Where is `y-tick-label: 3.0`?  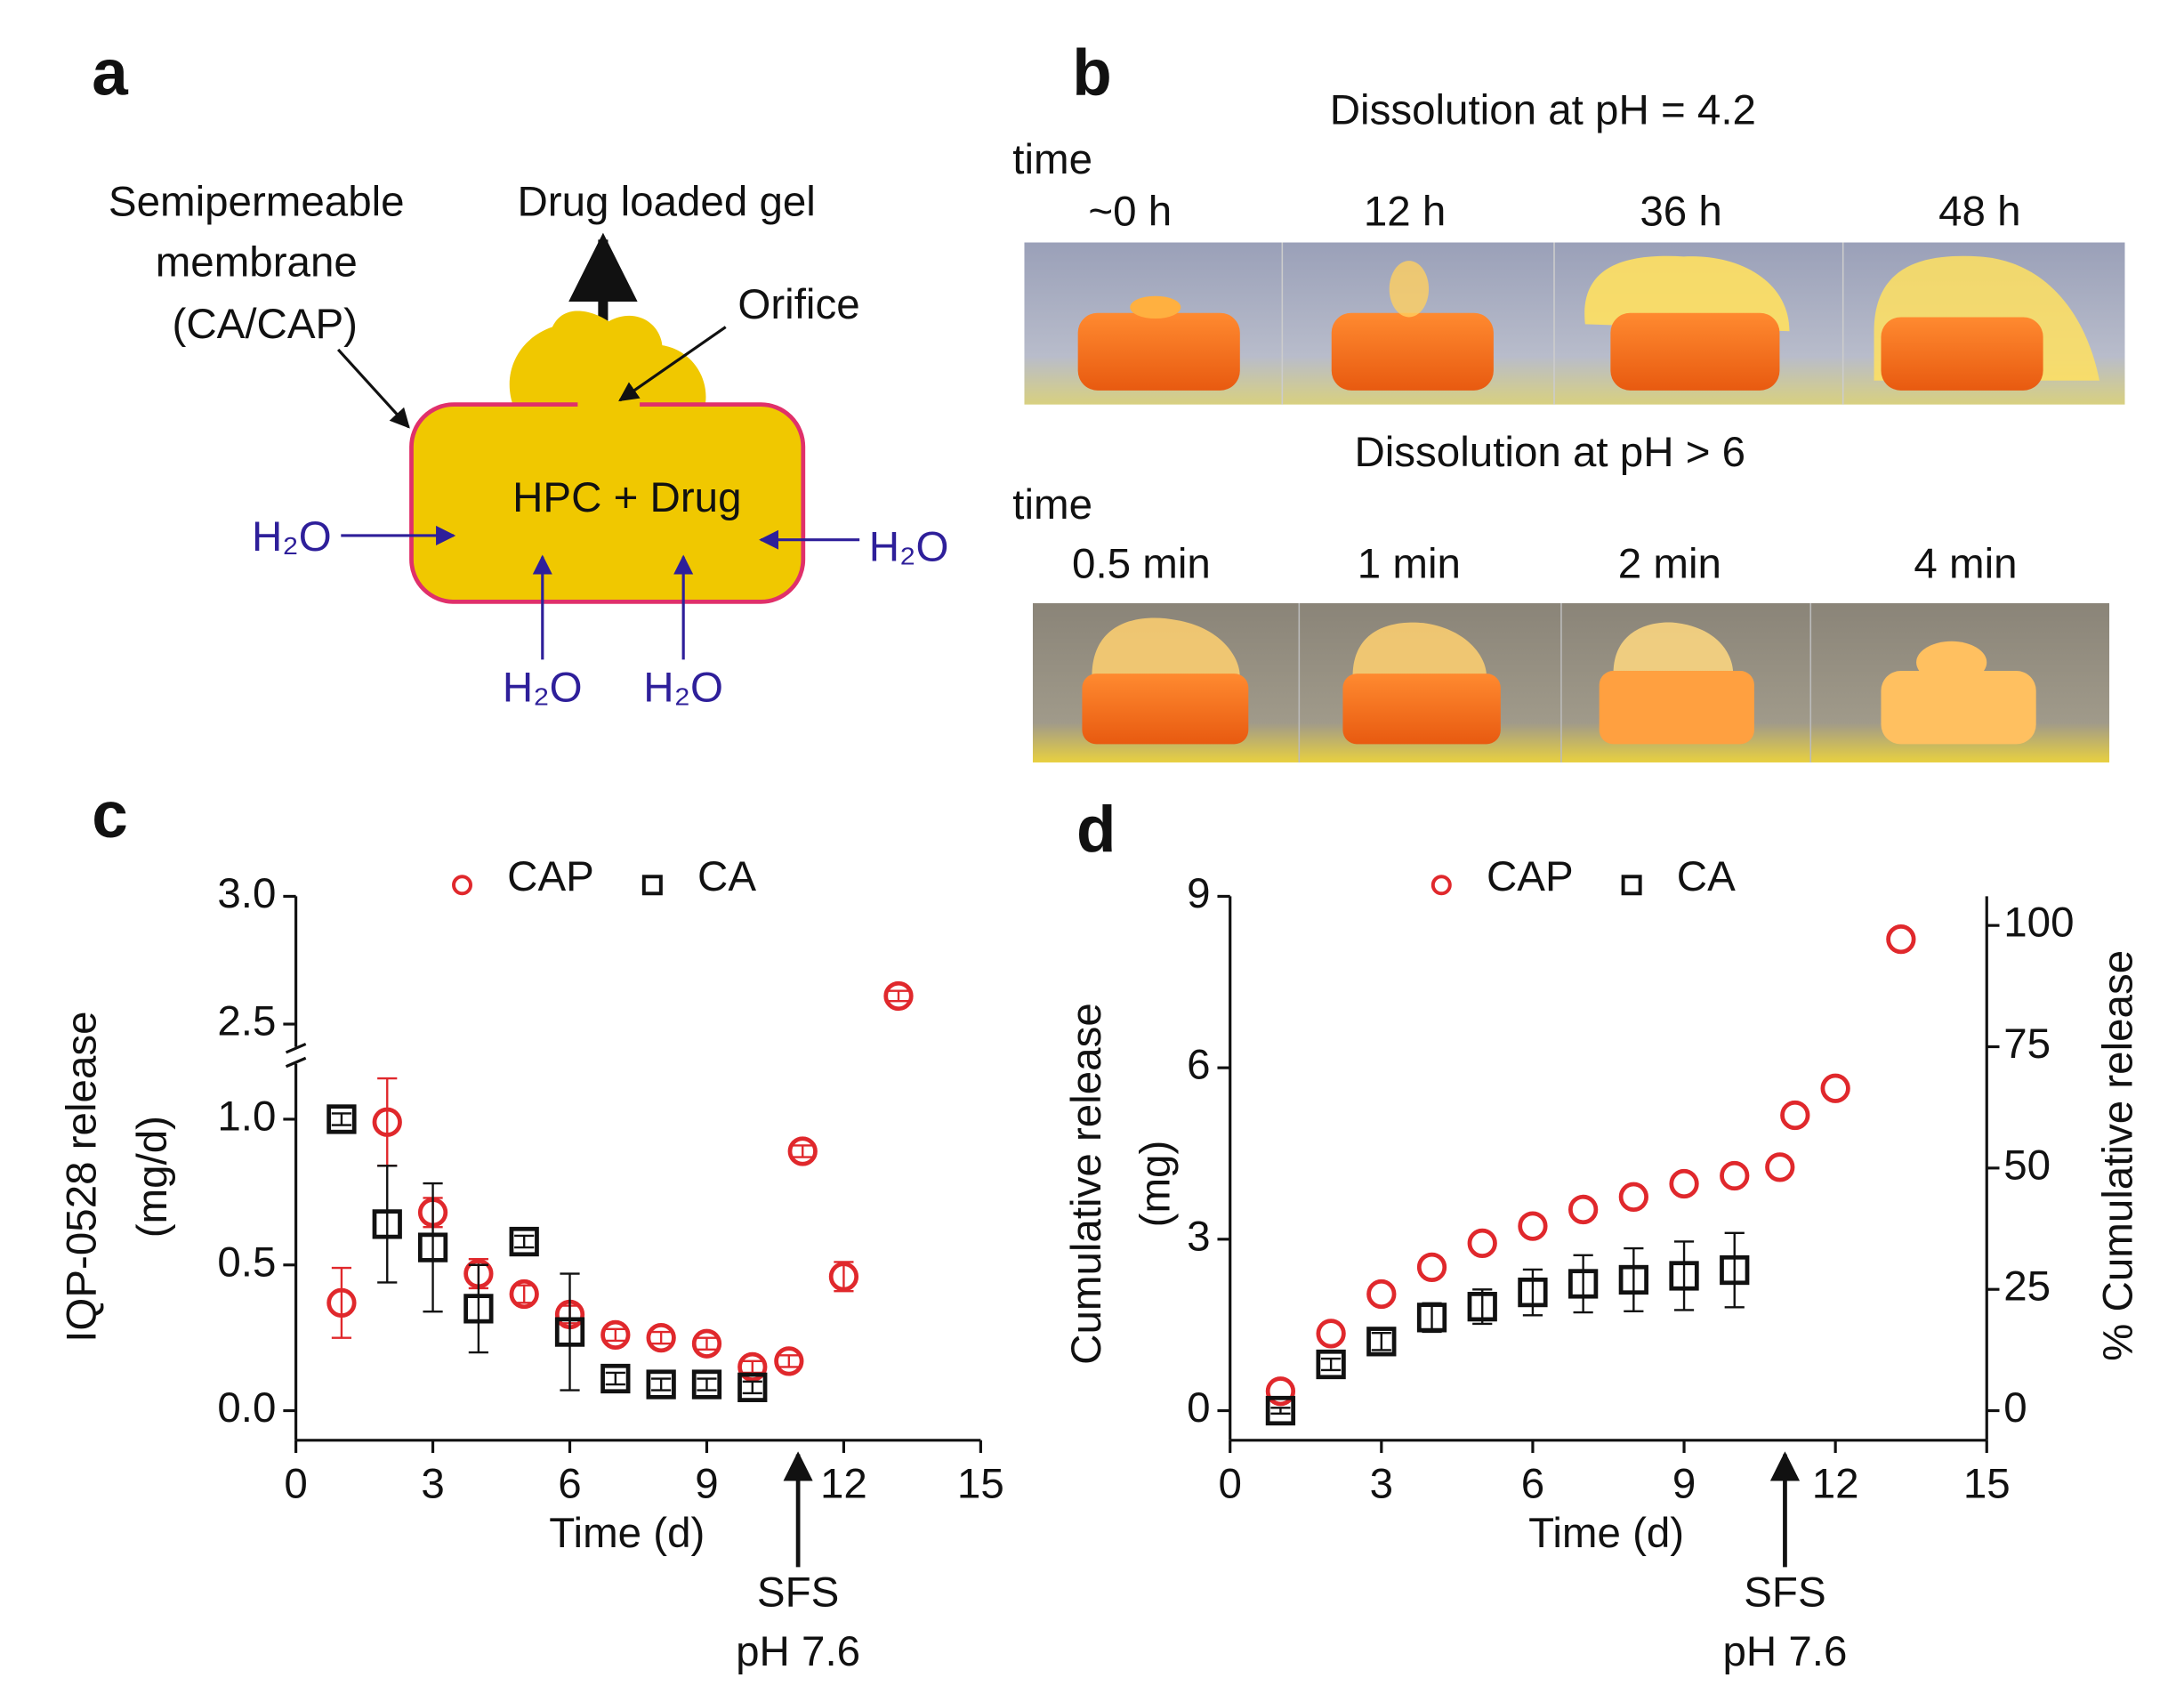 y-tick-label: 3.0 is located at coordinates (246, 893).